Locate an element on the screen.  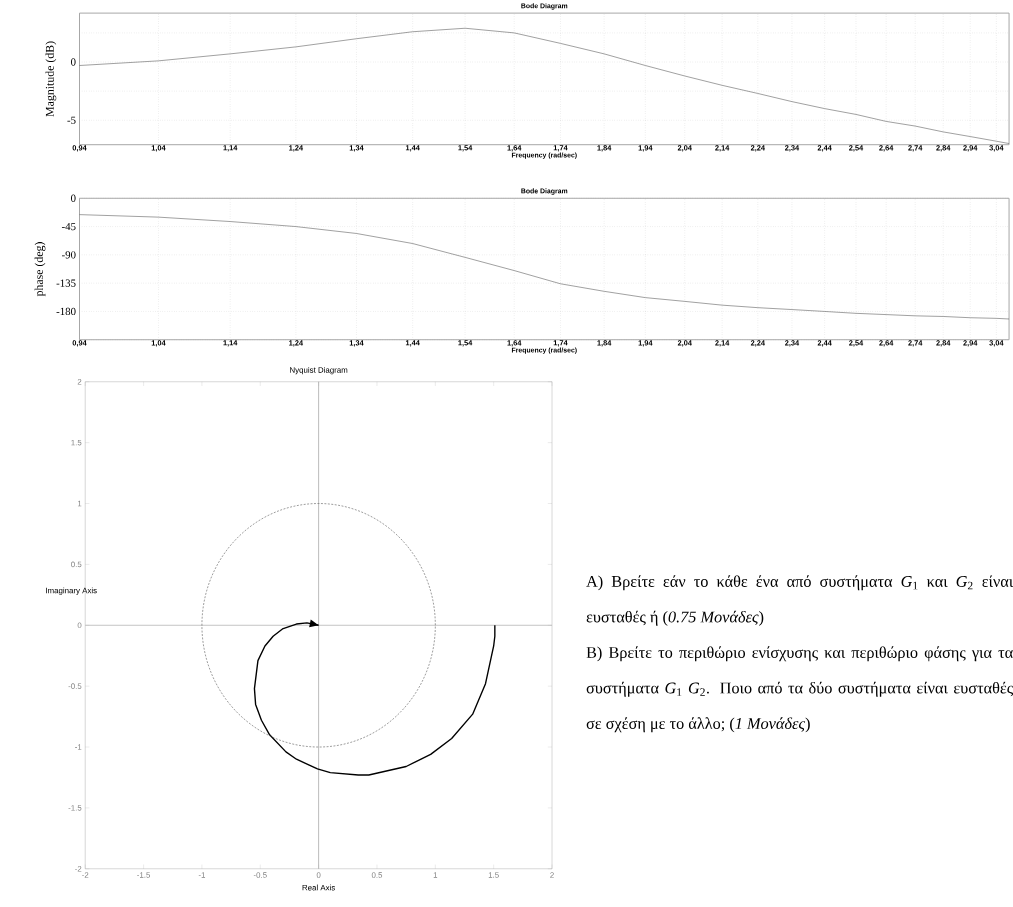
y-tick-label: -180 is located at coordinates (66, 312).